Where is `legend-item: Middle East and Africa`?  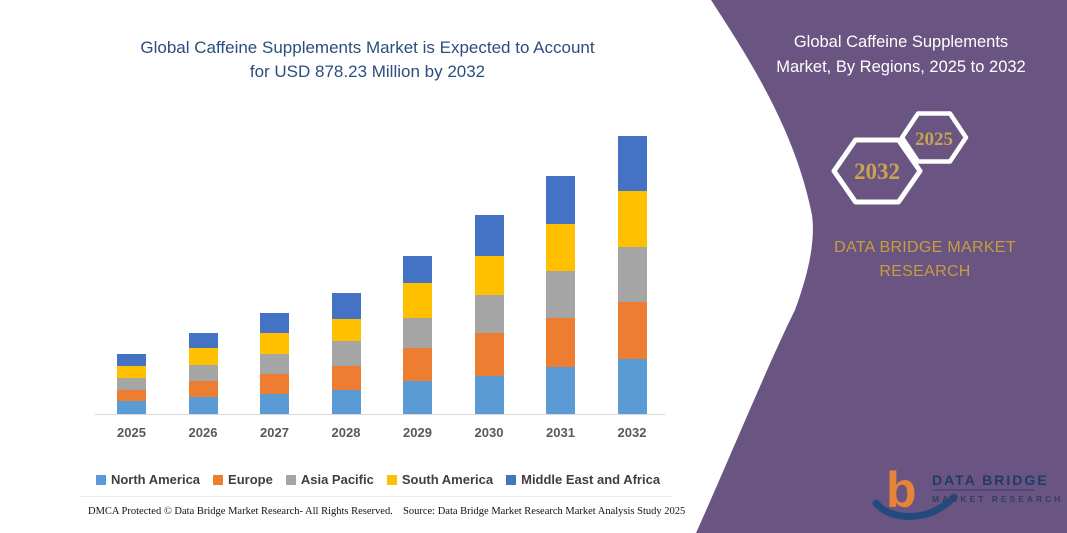 legend-item: Middle East and Africa is located at coordinates (583, 479).